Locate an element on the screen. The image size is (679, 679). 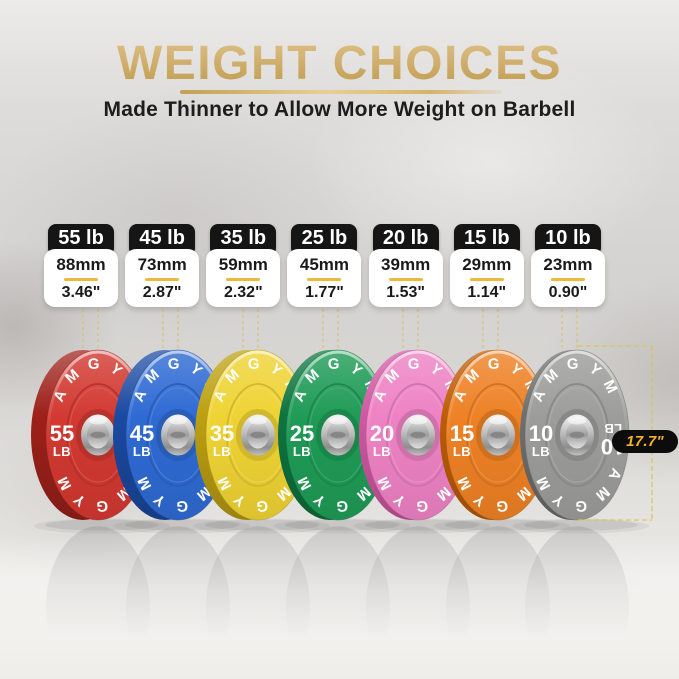
svg-text: 10 is located at coordinates (541, 433).